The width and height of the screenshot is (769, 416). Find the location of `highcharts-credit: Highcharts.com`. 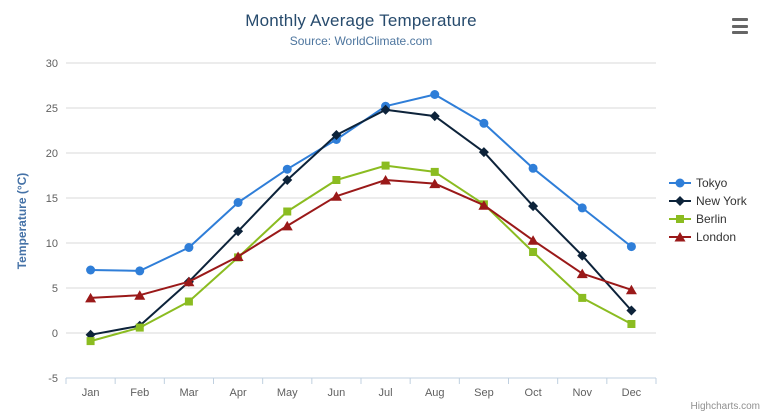

highcharts-credit: Highcharts.com is located at coordinates (725, 406).